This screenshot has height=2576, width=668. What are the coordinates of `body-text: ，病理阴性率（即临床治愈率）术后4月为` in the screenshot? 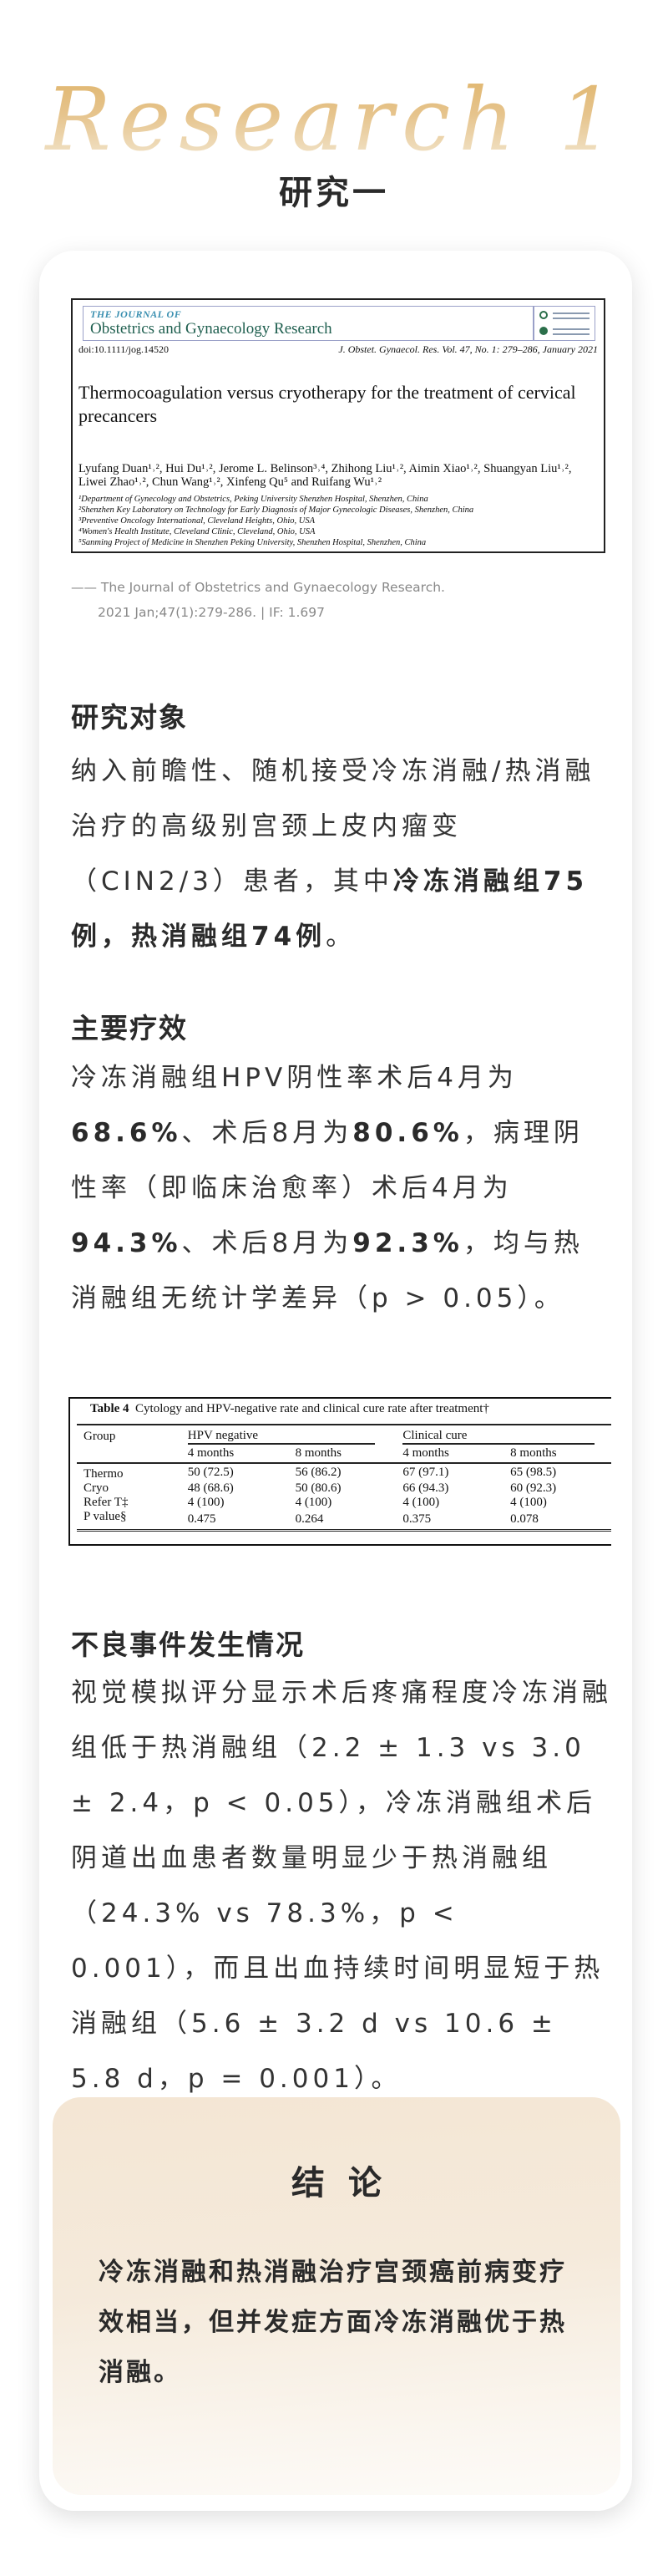 It's located at (327, 1160).